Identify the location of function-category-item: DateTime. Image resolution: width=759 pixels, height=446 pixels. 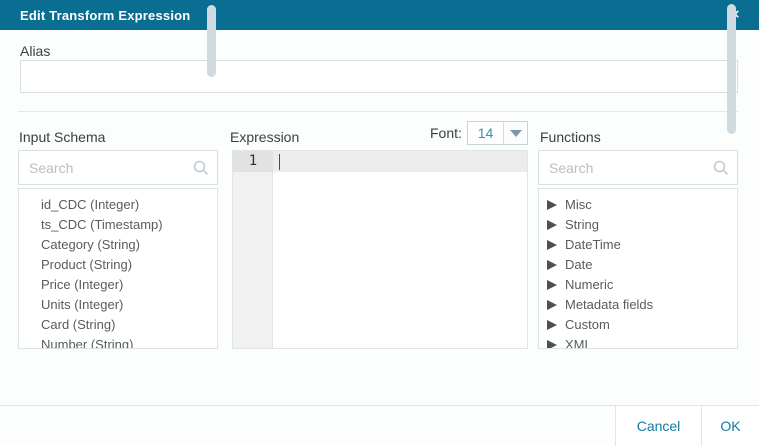
(638, 245).